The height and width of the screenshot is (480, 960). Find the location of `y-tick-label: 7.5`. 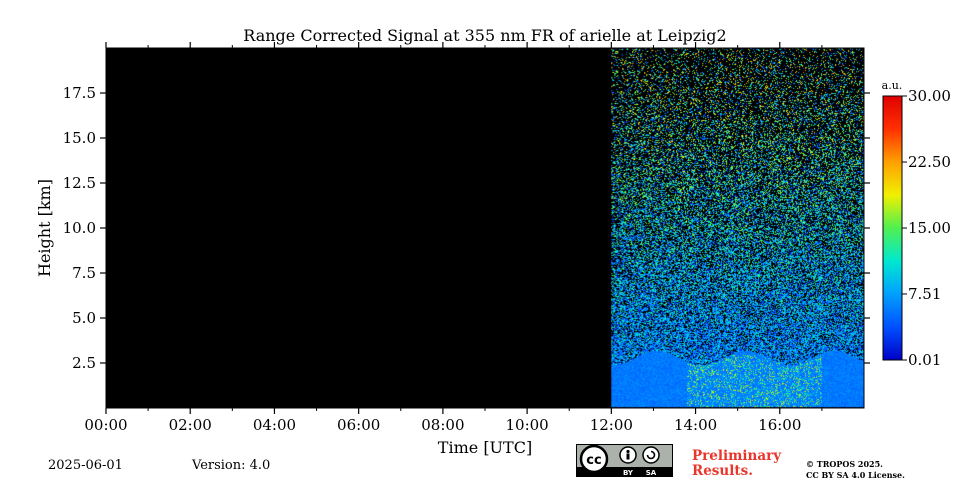

y-tick-label: 7.5 is located at coordinates (84, 273).